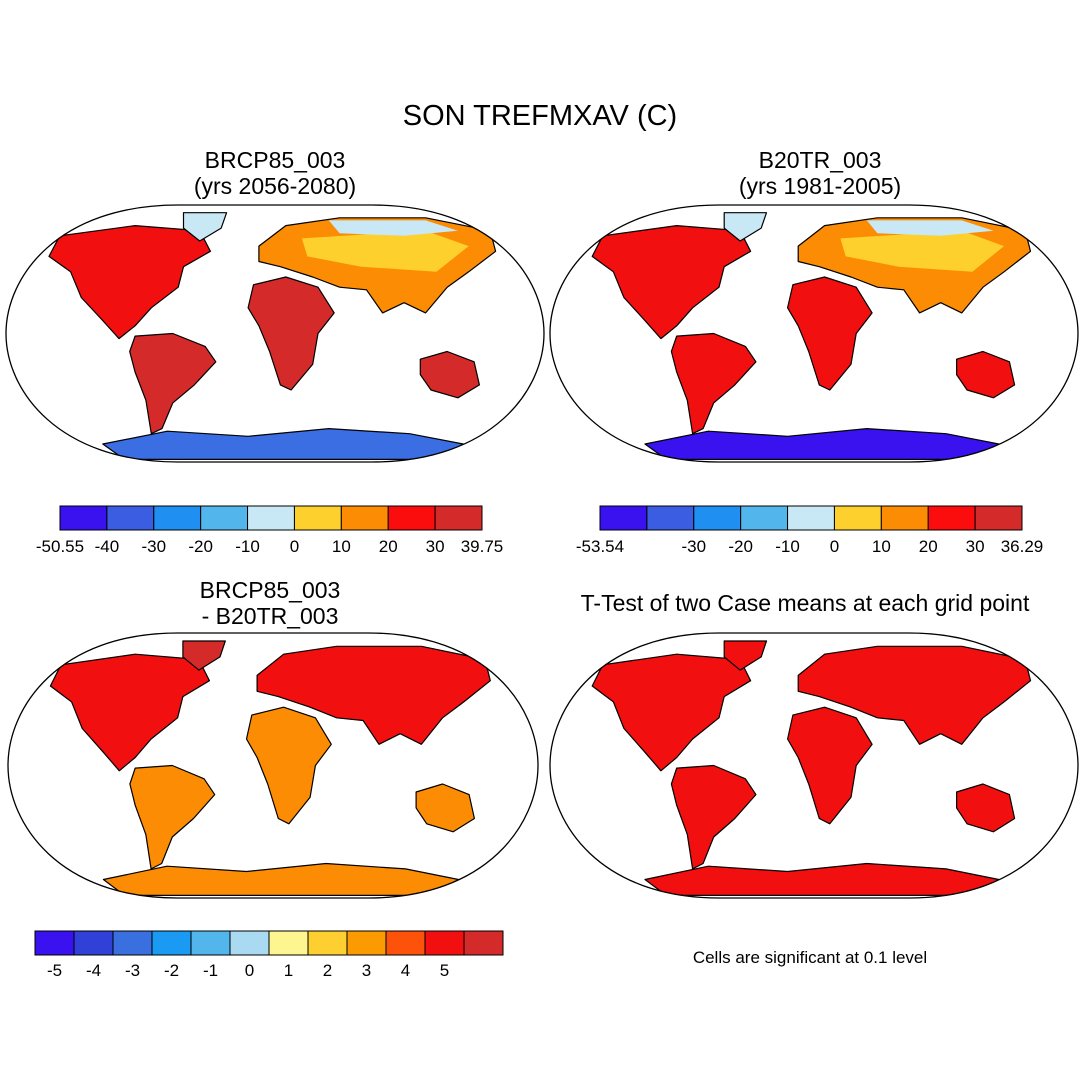 The height and width of the screenshot is (1080, 1080). Describe the element at coordinates (373, 695) in the screenshot. I see `continent-eurasia` at that location.